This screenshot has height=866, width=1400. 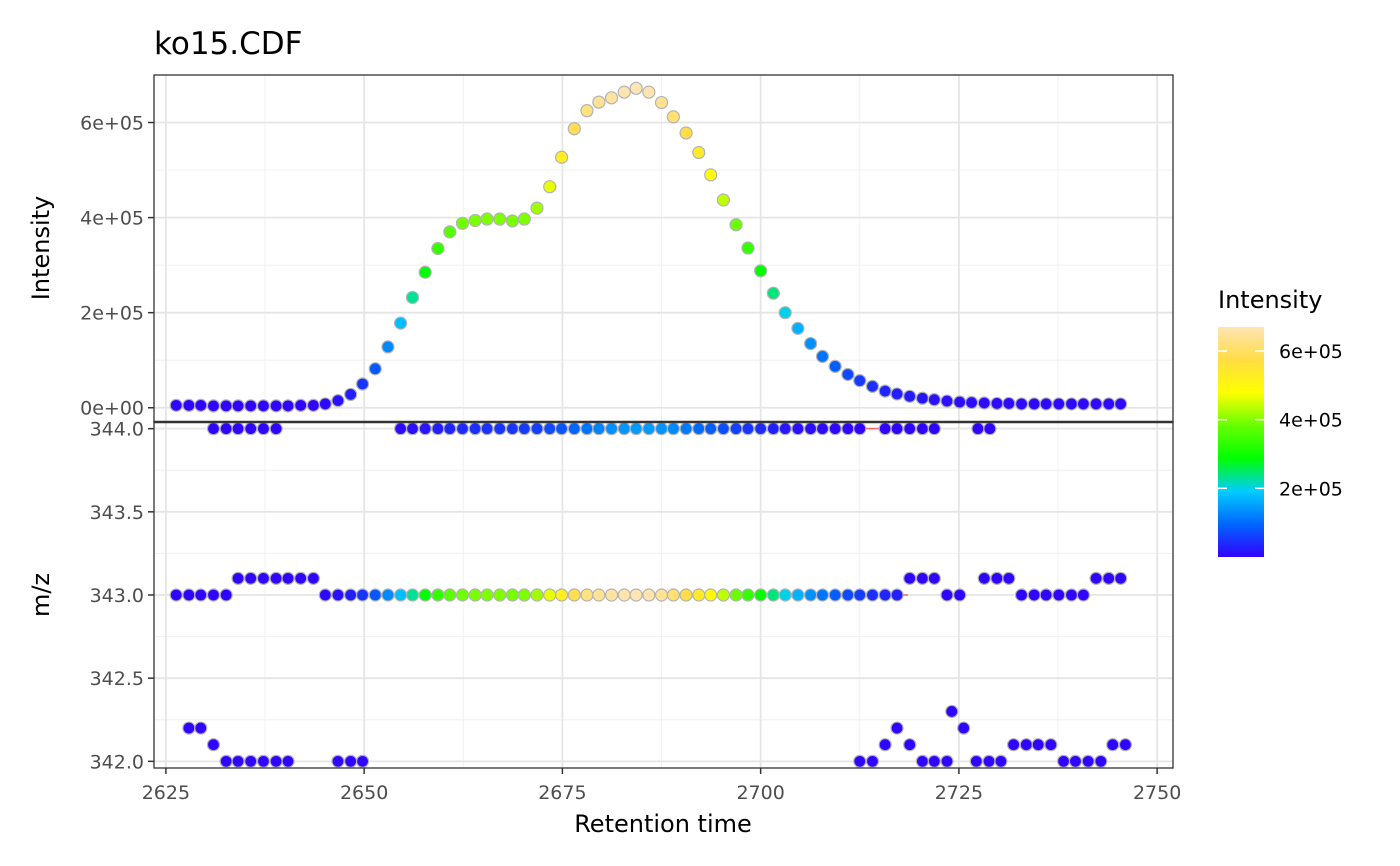 I want to click on y-tick-label: 344.0, so click(x=117, y=430).